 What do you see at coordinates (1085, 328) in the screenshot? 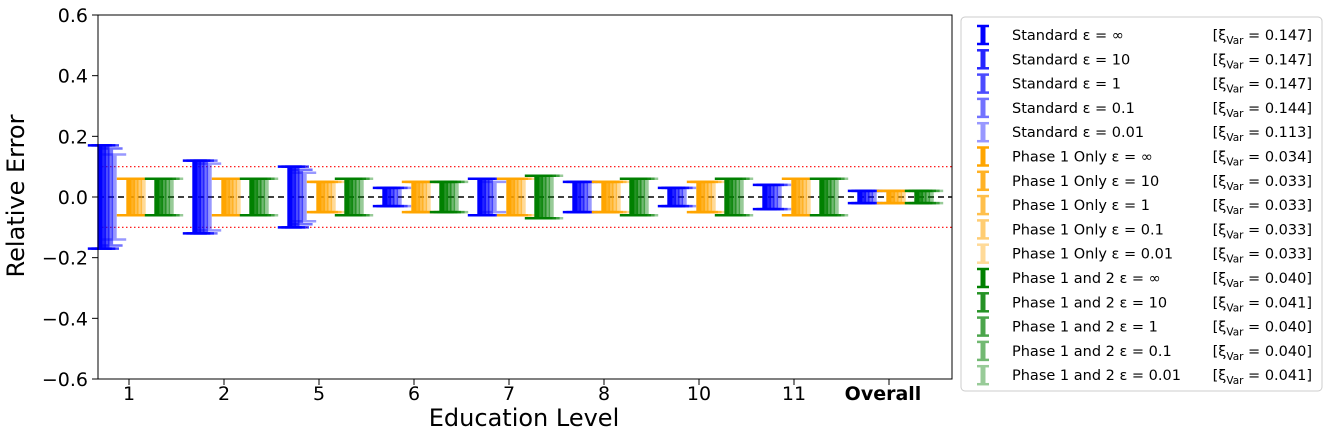
I see `legend-label: Phase 1 and 2 ε = 1` at bounding box center [1085, 328].